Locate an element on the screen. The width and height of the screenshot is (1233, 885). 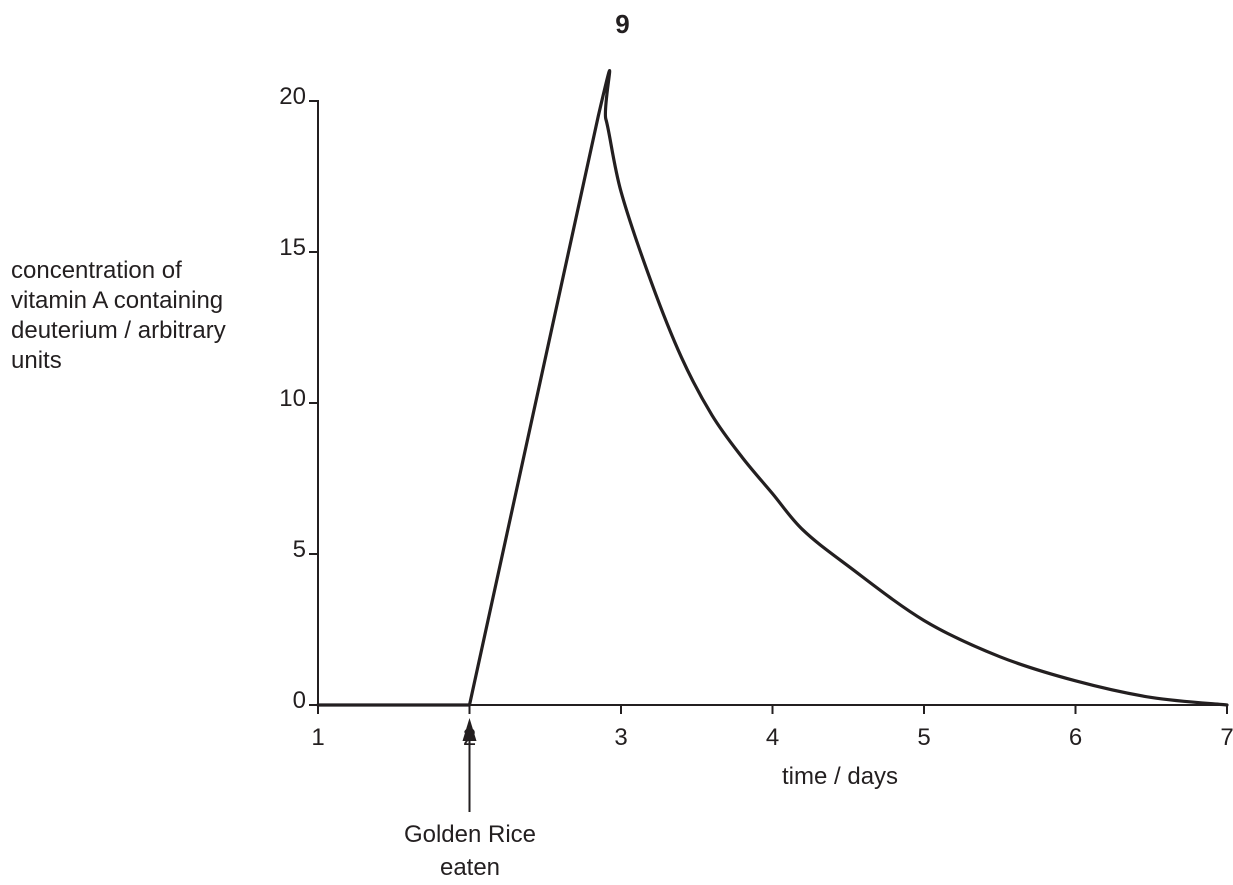
y-tick-label: 15 is located at coordinates (292, 247).